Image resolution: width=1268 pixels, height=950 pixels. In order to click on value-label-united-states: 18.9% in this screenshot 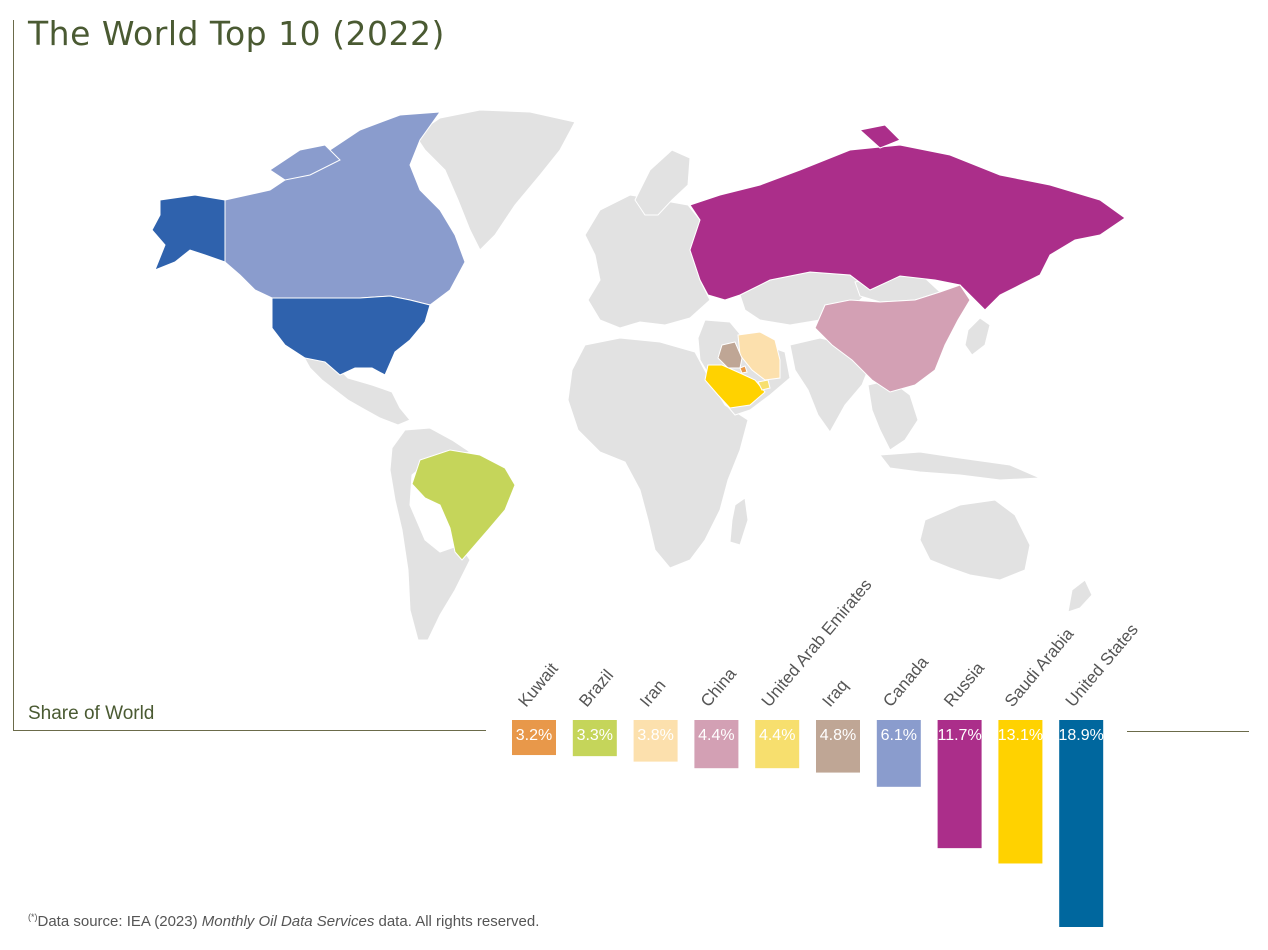, I will do `click(1081, 735)`.